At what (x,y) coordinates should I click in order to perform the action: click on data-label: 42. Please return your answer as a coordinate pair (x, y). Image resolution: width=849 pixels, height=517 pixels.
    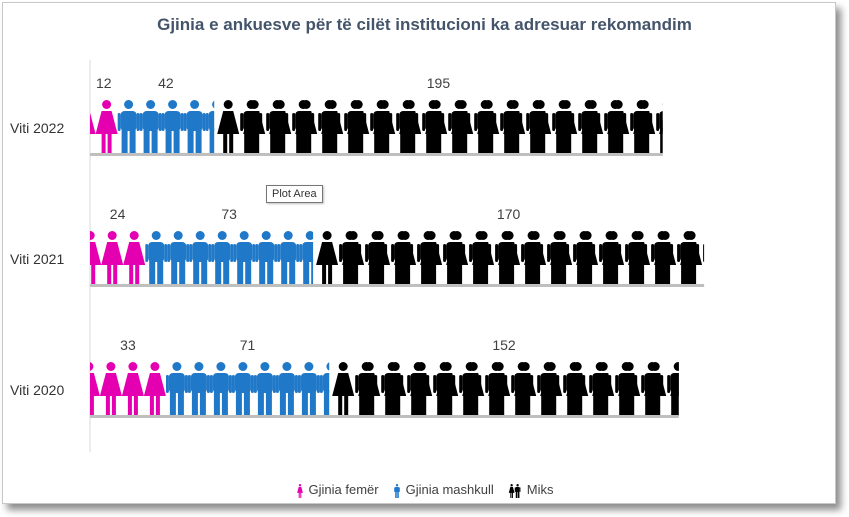
    Looking at the image, I should click on (166, 83).